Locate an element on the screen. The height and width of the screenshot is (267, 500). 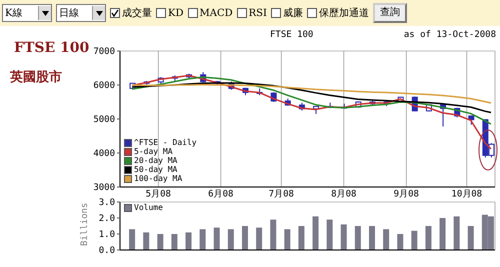
text: KD is located at coordinates (176, 13).